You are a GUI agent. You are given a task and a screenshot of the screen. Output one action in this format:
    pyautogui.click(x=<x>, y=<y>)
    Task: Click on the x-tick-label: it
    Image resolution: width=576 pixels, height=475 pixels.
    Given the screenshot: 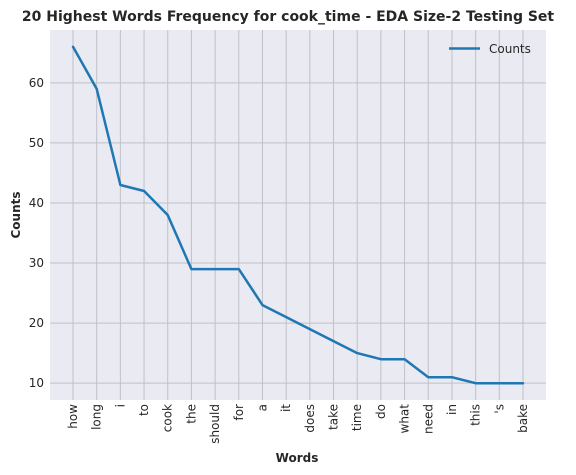 What is the action you would take?
    pyautogui.click(x=286, y=408)
    